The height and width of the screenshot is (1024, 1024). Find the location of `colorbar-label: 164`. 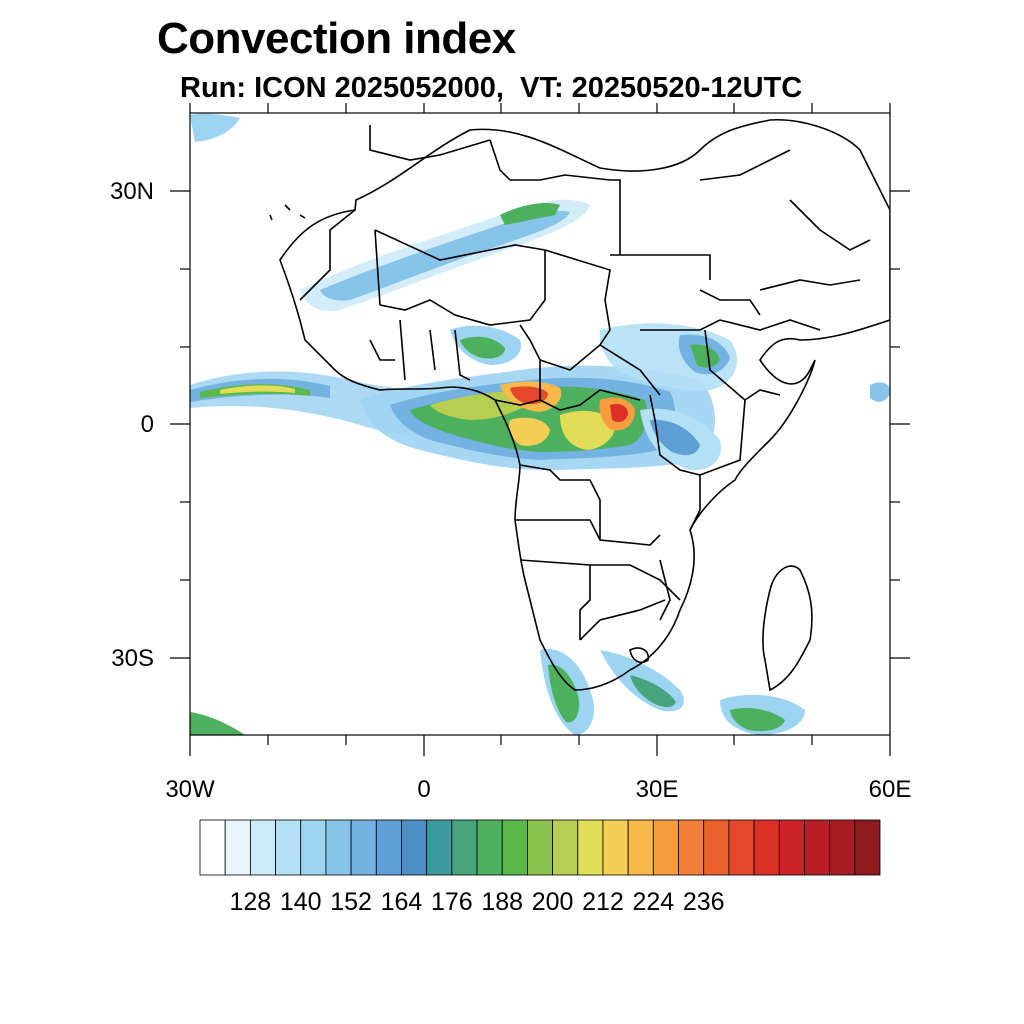

colorbar-label: 164 is located at coordinates (401, 902).